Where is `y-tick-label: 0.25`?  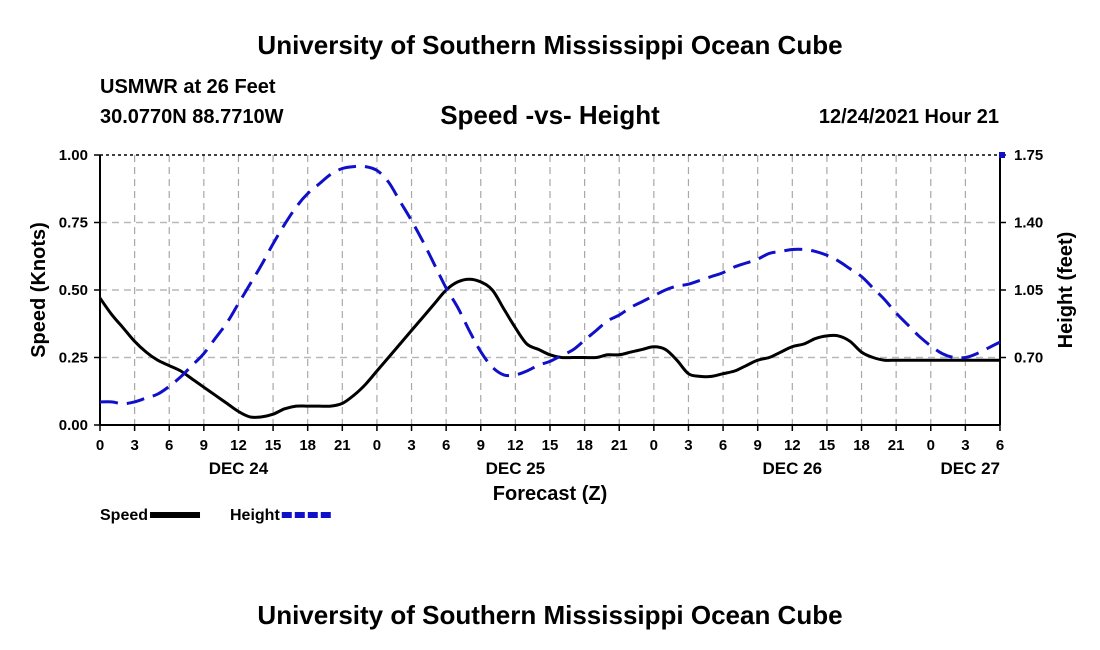 y-tick-label: 0.25 is located at coordinates (73, 358).